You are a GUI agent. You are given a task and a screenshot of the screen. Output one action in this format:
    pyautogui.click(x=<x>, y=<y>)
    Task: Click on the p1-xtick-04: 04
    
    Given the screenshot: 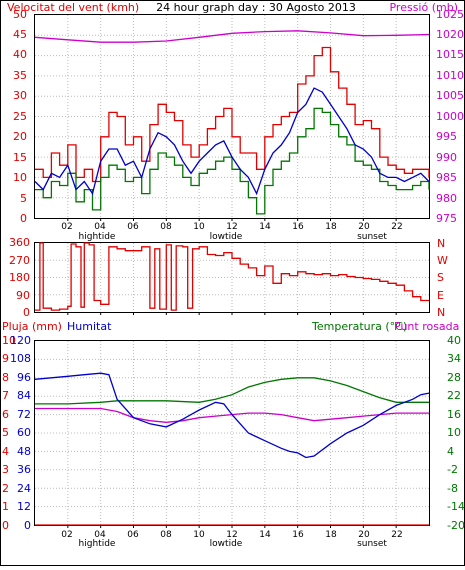 What is the action you would take?
    pyautogui.click(x=100, y=227)
    